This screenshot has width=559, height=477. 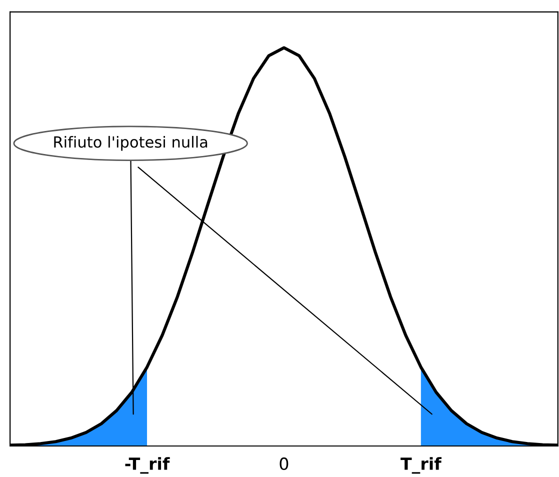 What do you see at coordinates (421, 465) in the screenshot?
I see `x-tick-label: T_rif` at bounding box center [421, 465].